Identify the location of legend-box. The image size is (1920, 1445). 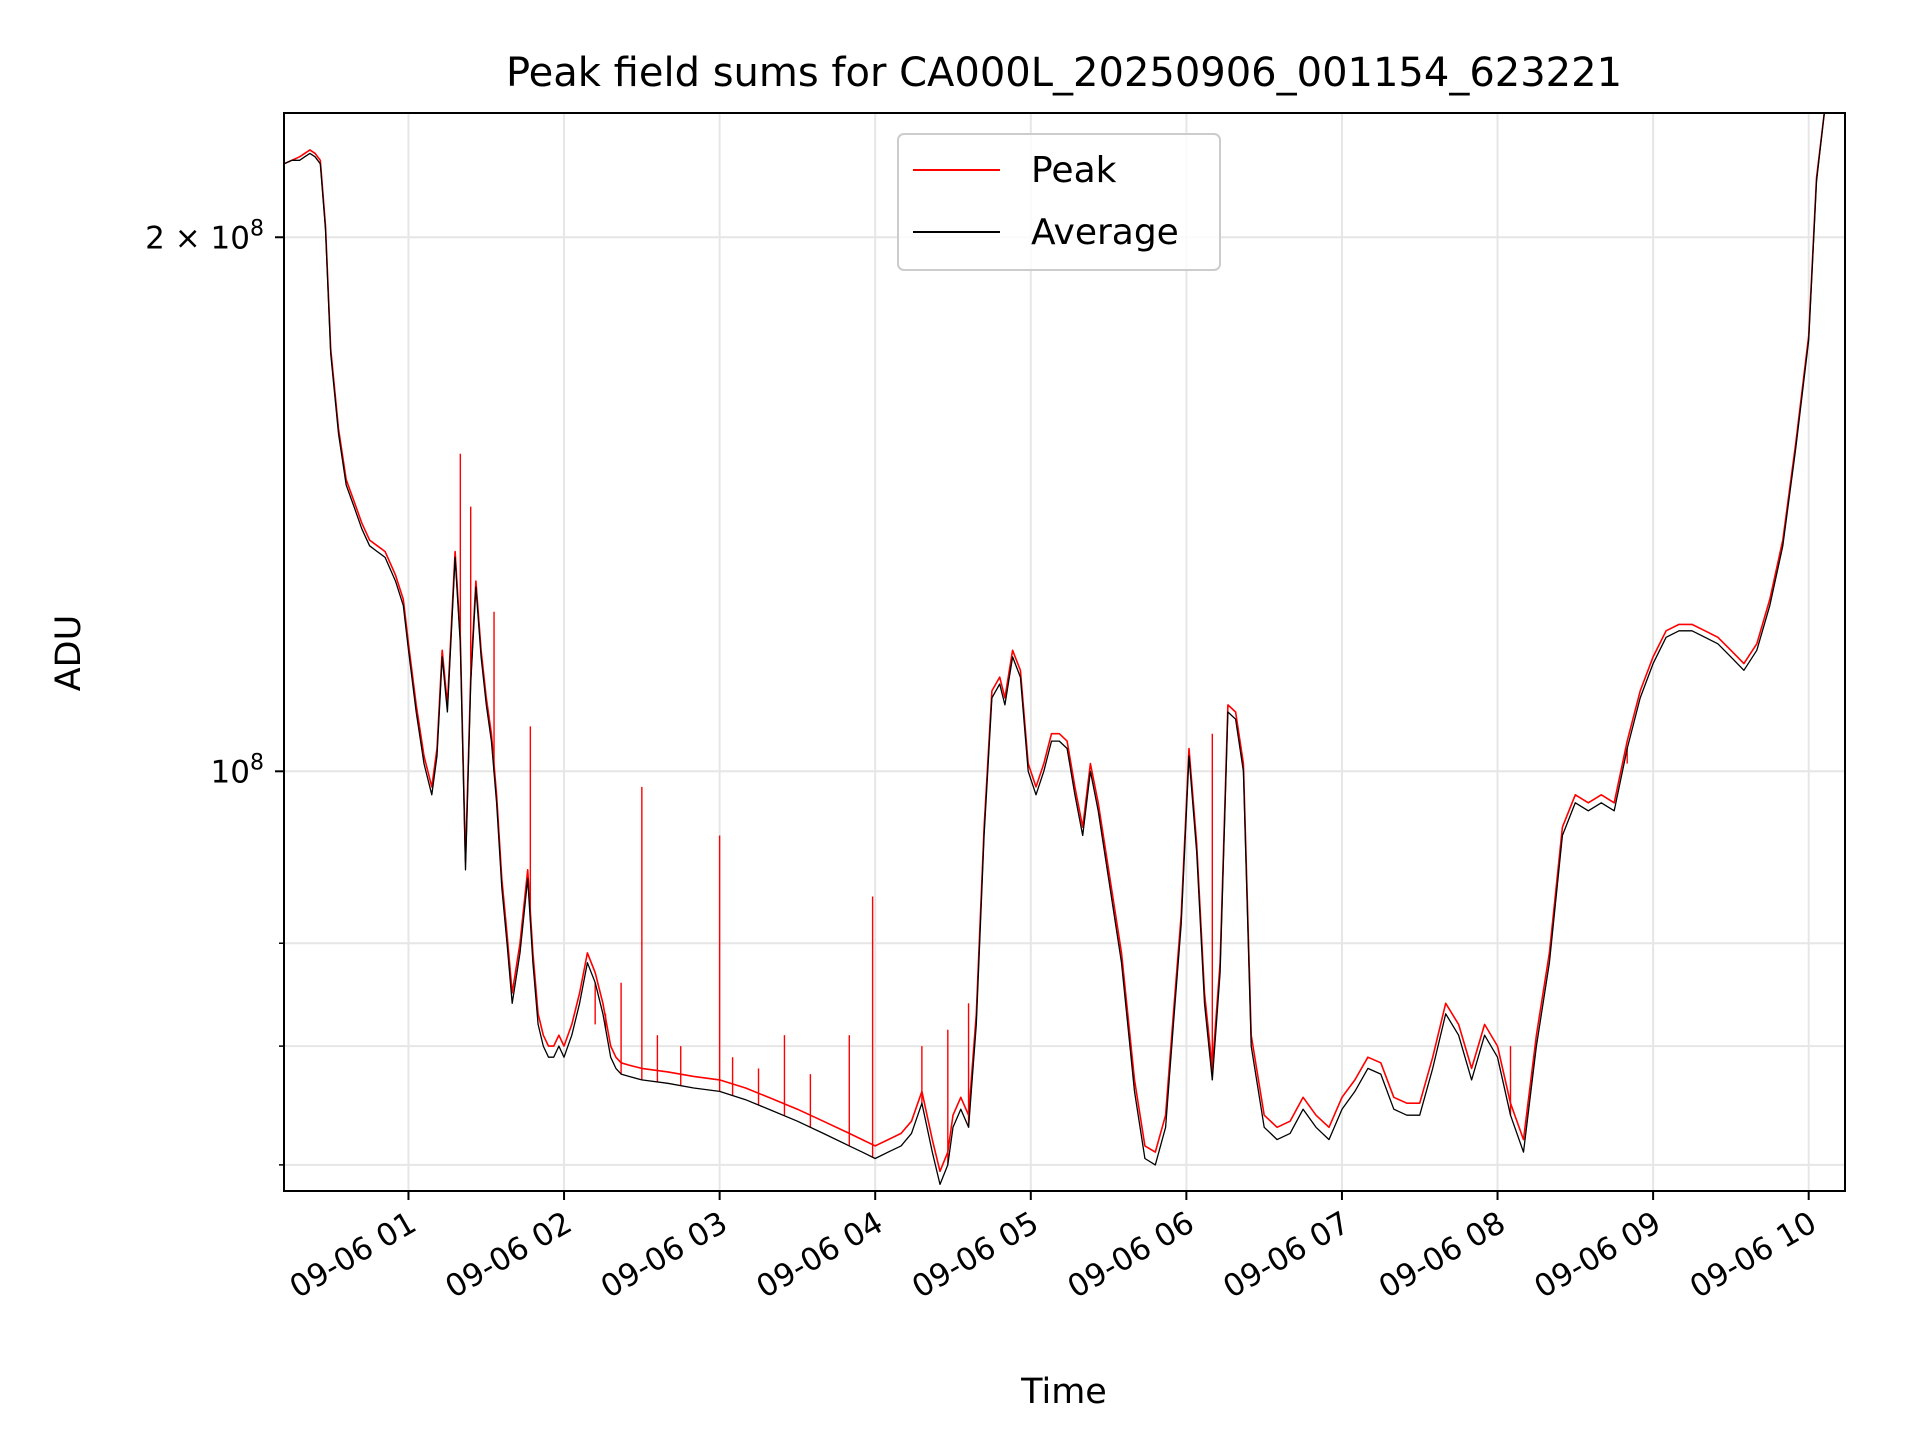
(1059, 202).